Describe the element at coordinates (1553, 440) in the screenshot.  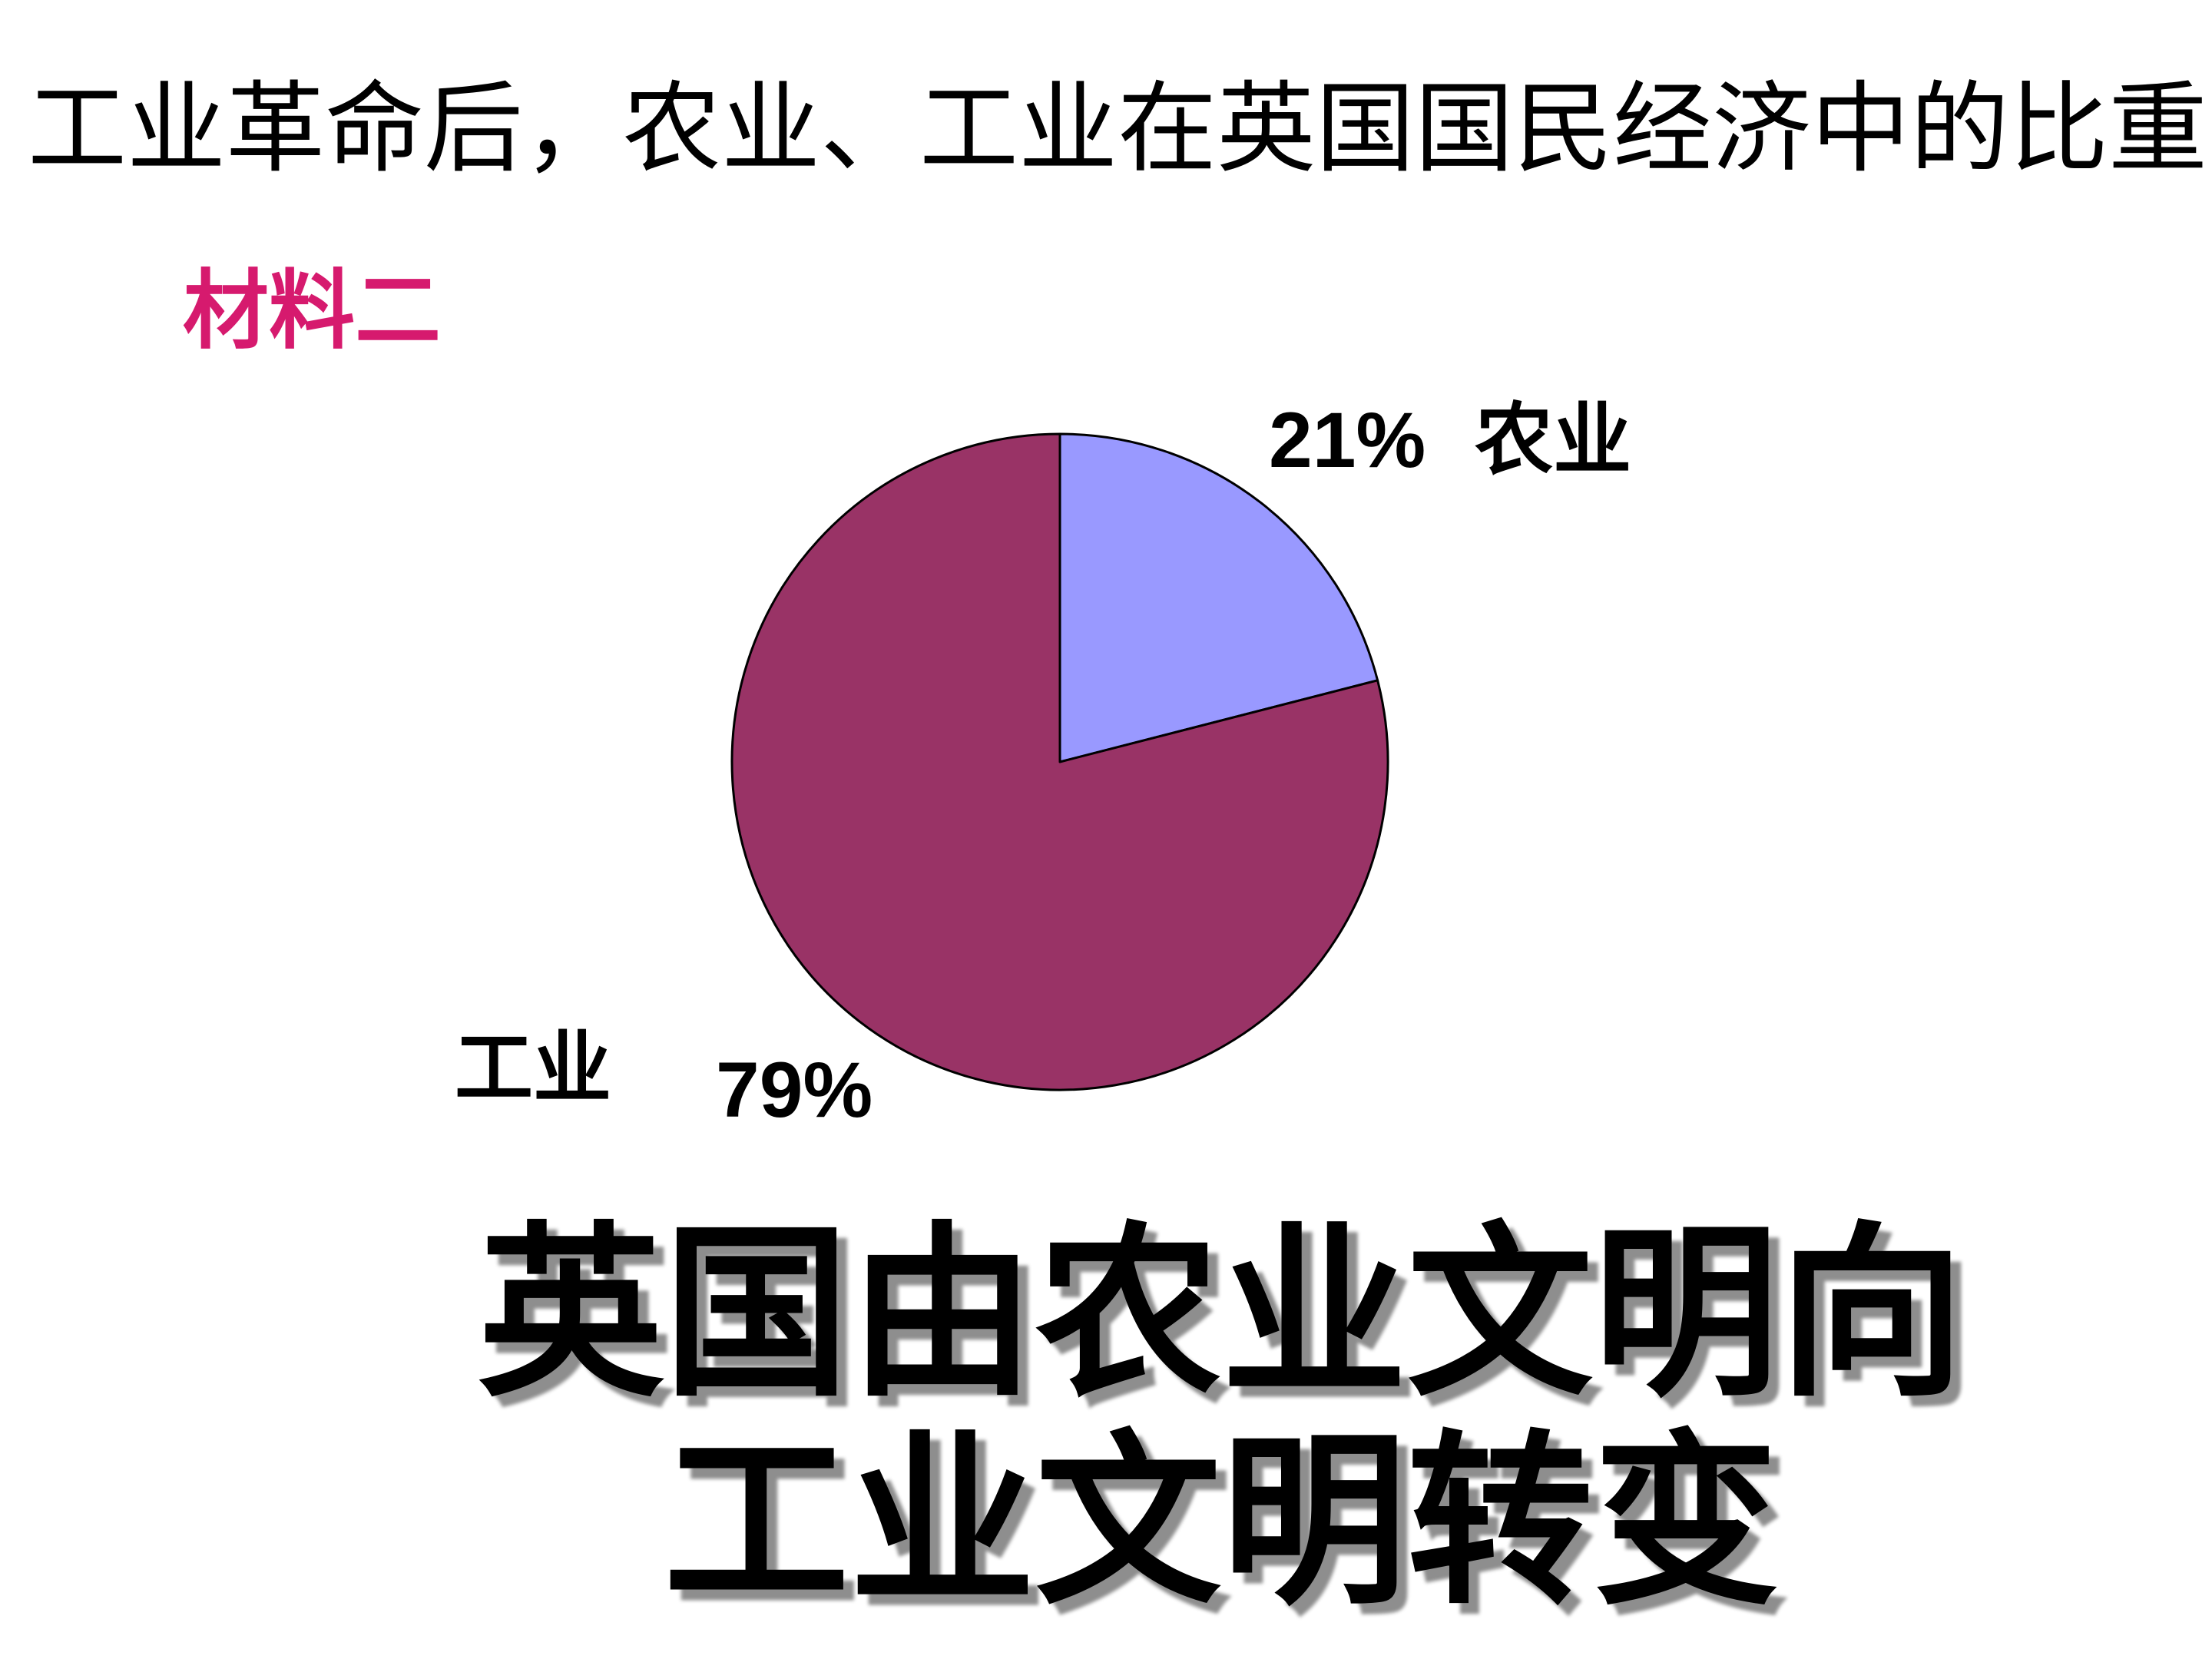
I see `agriculture-name: 农业` at that location.